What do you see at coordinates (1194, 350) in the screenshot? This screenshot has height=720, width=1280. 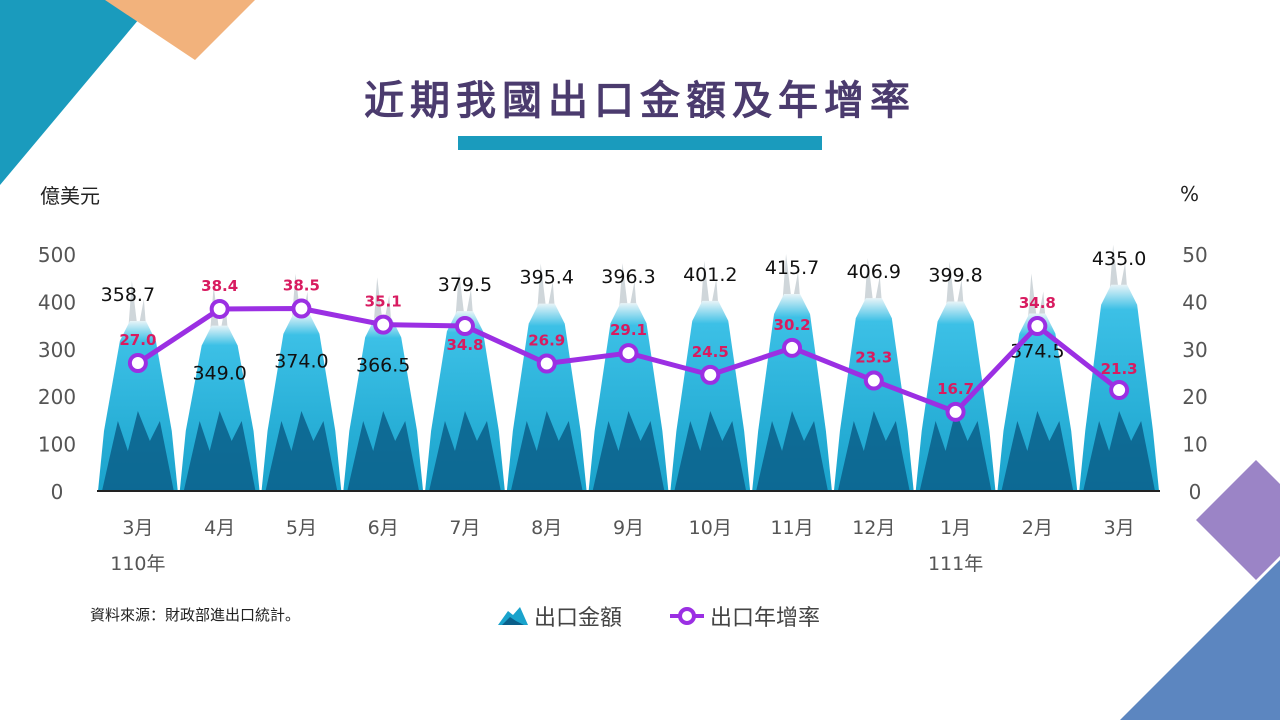 I see `y-right-tick: 30` at bounding box center [1194, 350].